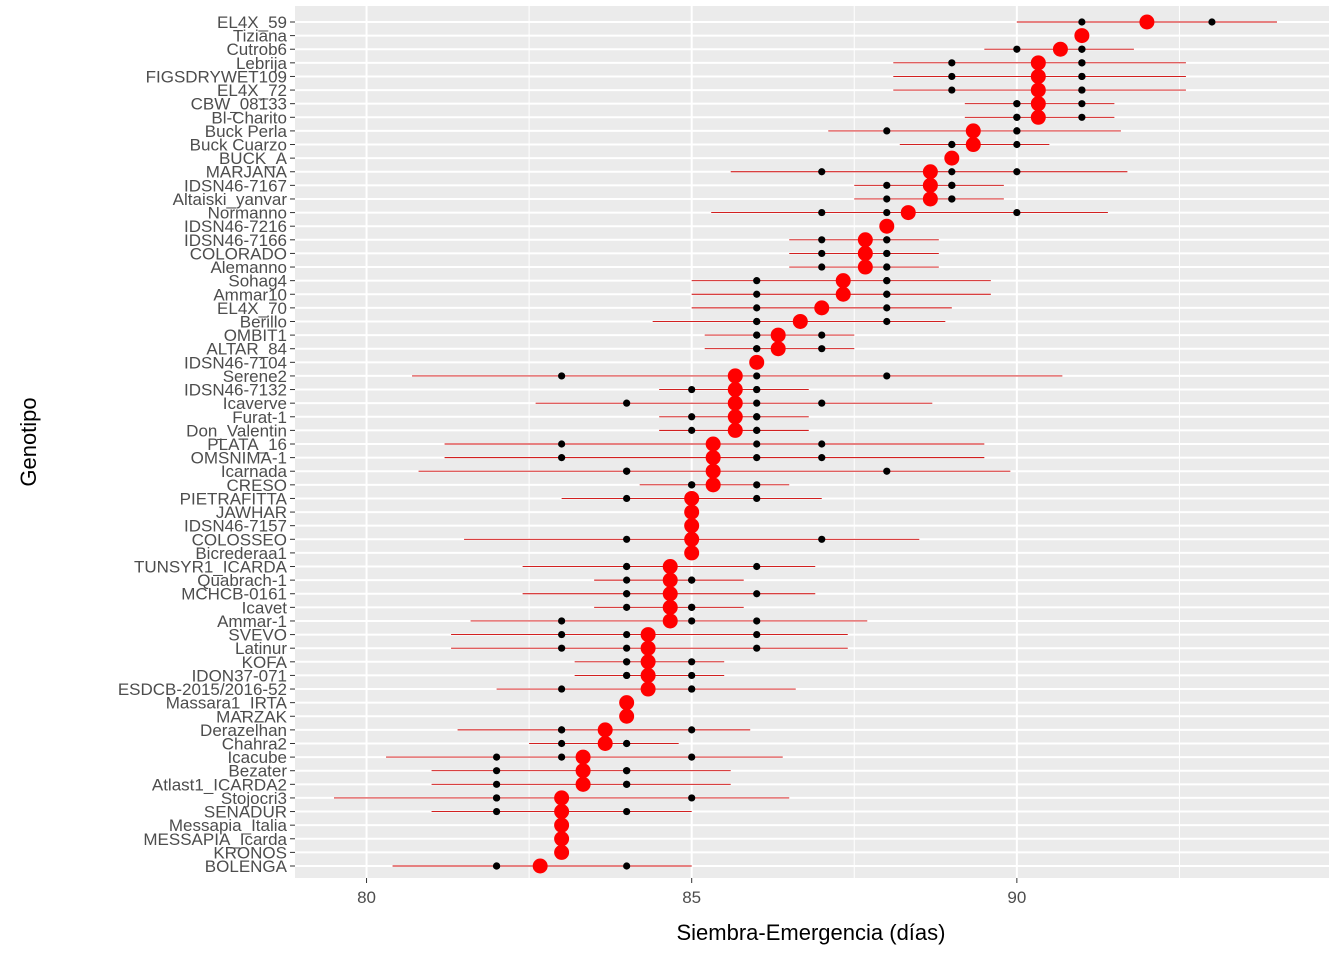  Describe the element at coordinates (259, 417) in the screenshot. I see `y-tick-label: Furat-1` at that location.